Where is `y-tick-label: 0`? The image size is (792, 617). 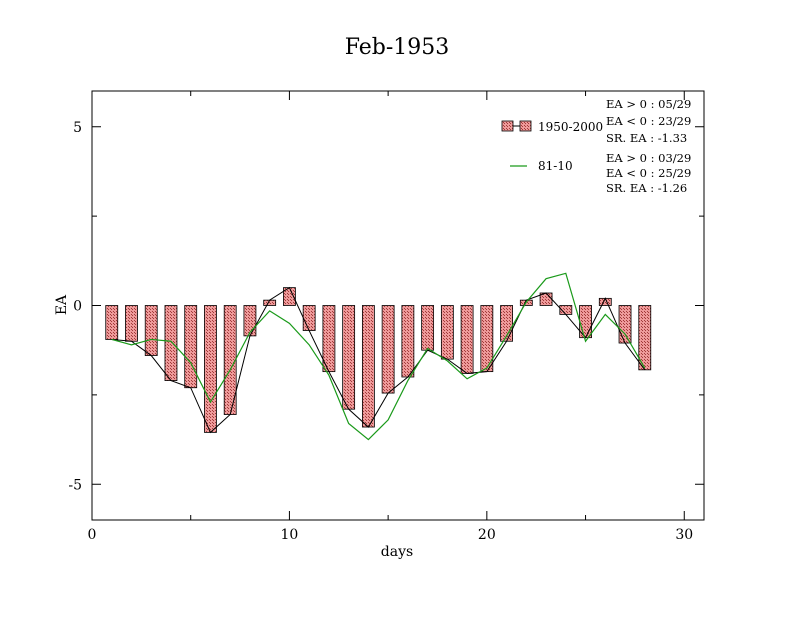 y-tick-label: 0 is located at coordinates (77, 307).